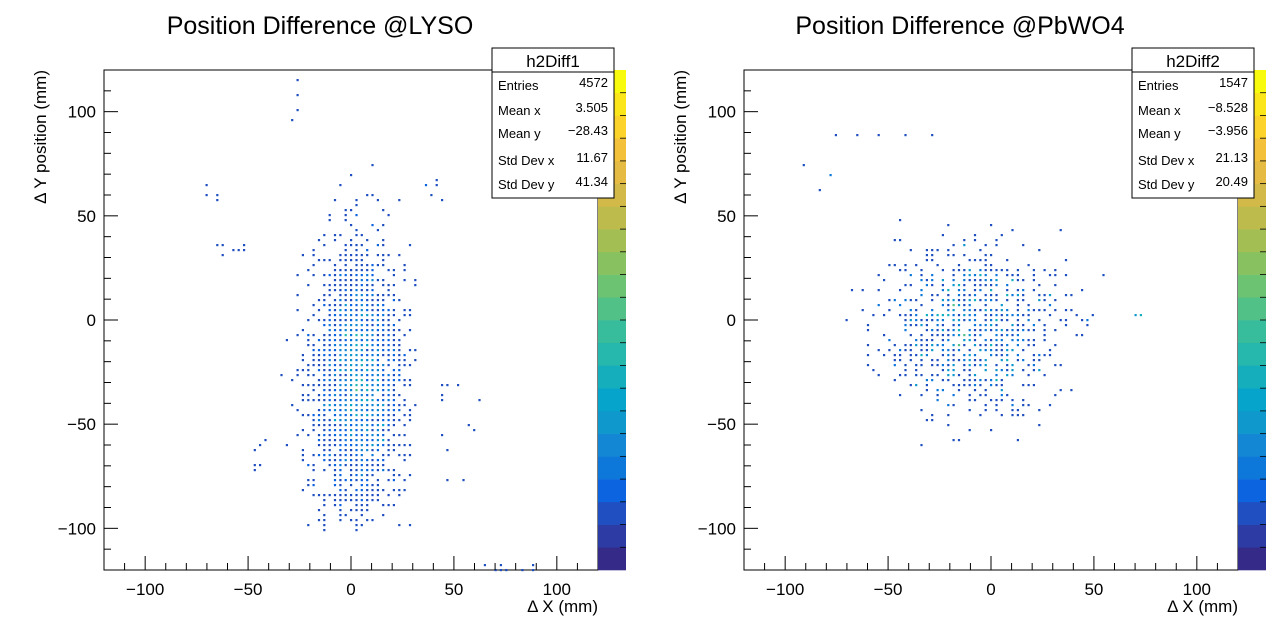  I want to click on x-tick-label: 0, so click(990, 589).